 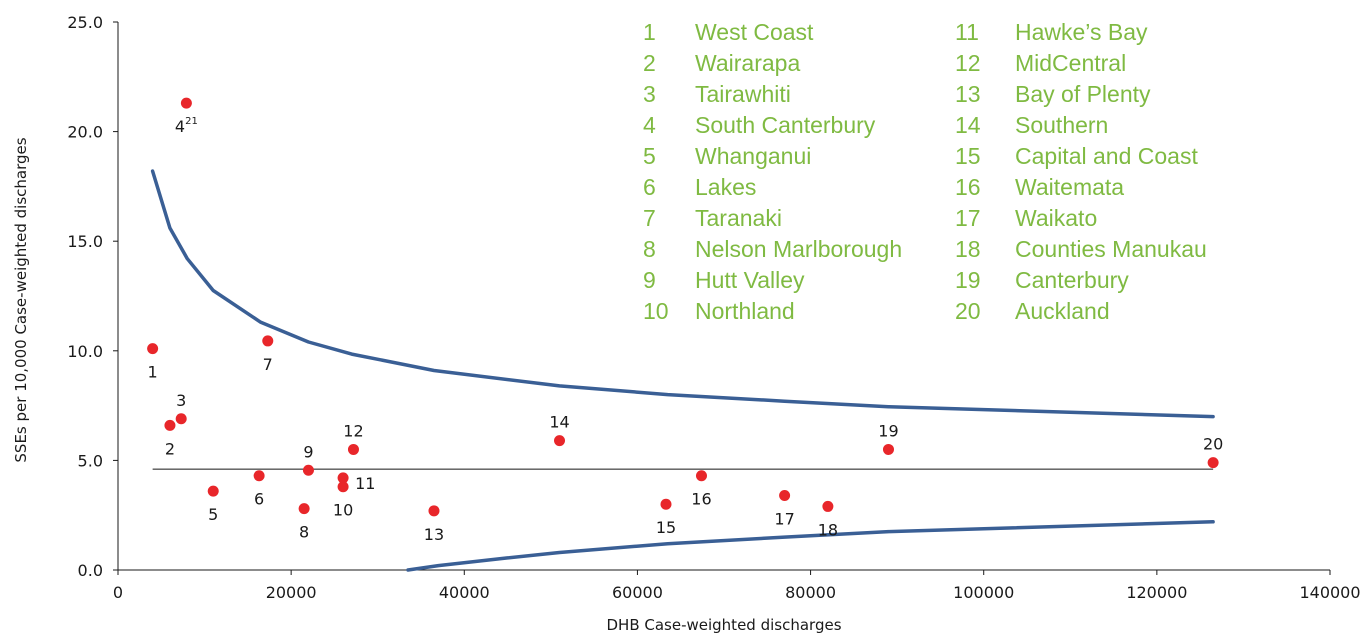 I want to click on x-tick-label: 40000, so click(x=464, y=592).